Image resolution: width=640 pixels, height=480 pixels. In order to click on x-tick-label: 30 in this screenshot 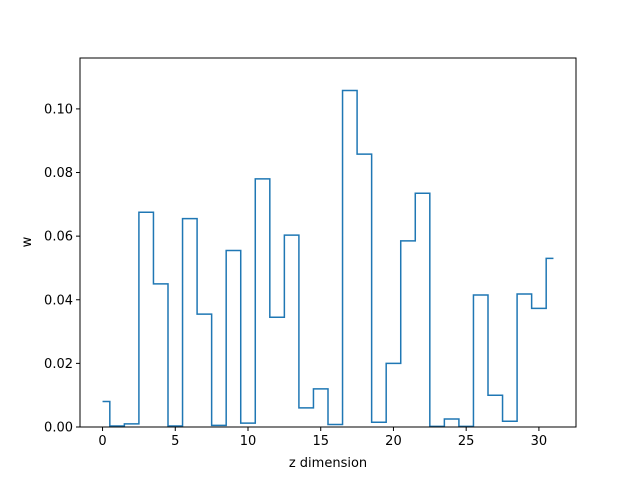, I will do `click(539, 441)`.